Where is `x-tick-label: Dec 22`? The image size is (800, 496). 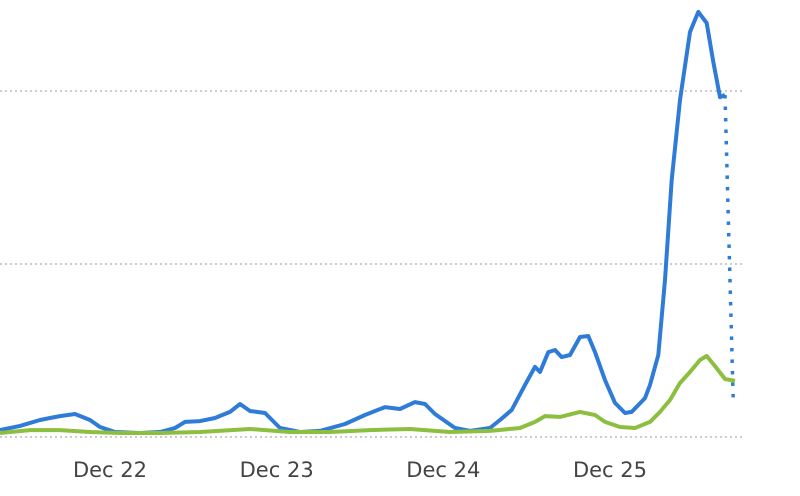
x-tick-label: Dec 22 is located at coordinates (110, 470).